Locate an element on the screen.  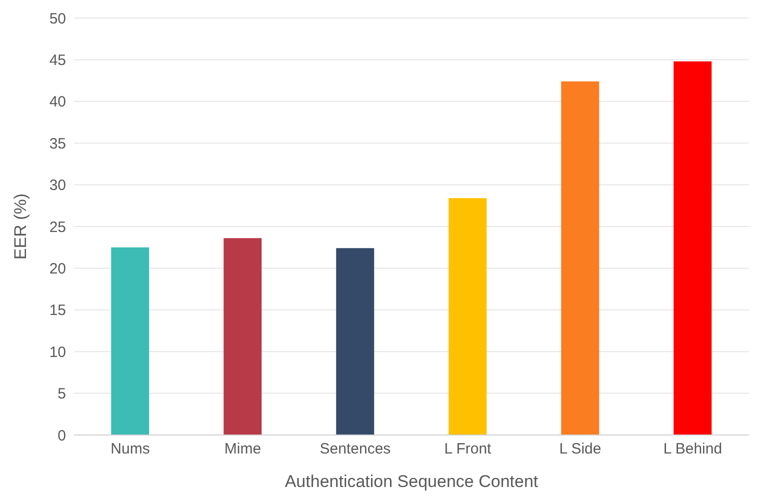
y-tick-label: 30 is located at coordinates (57, 185).